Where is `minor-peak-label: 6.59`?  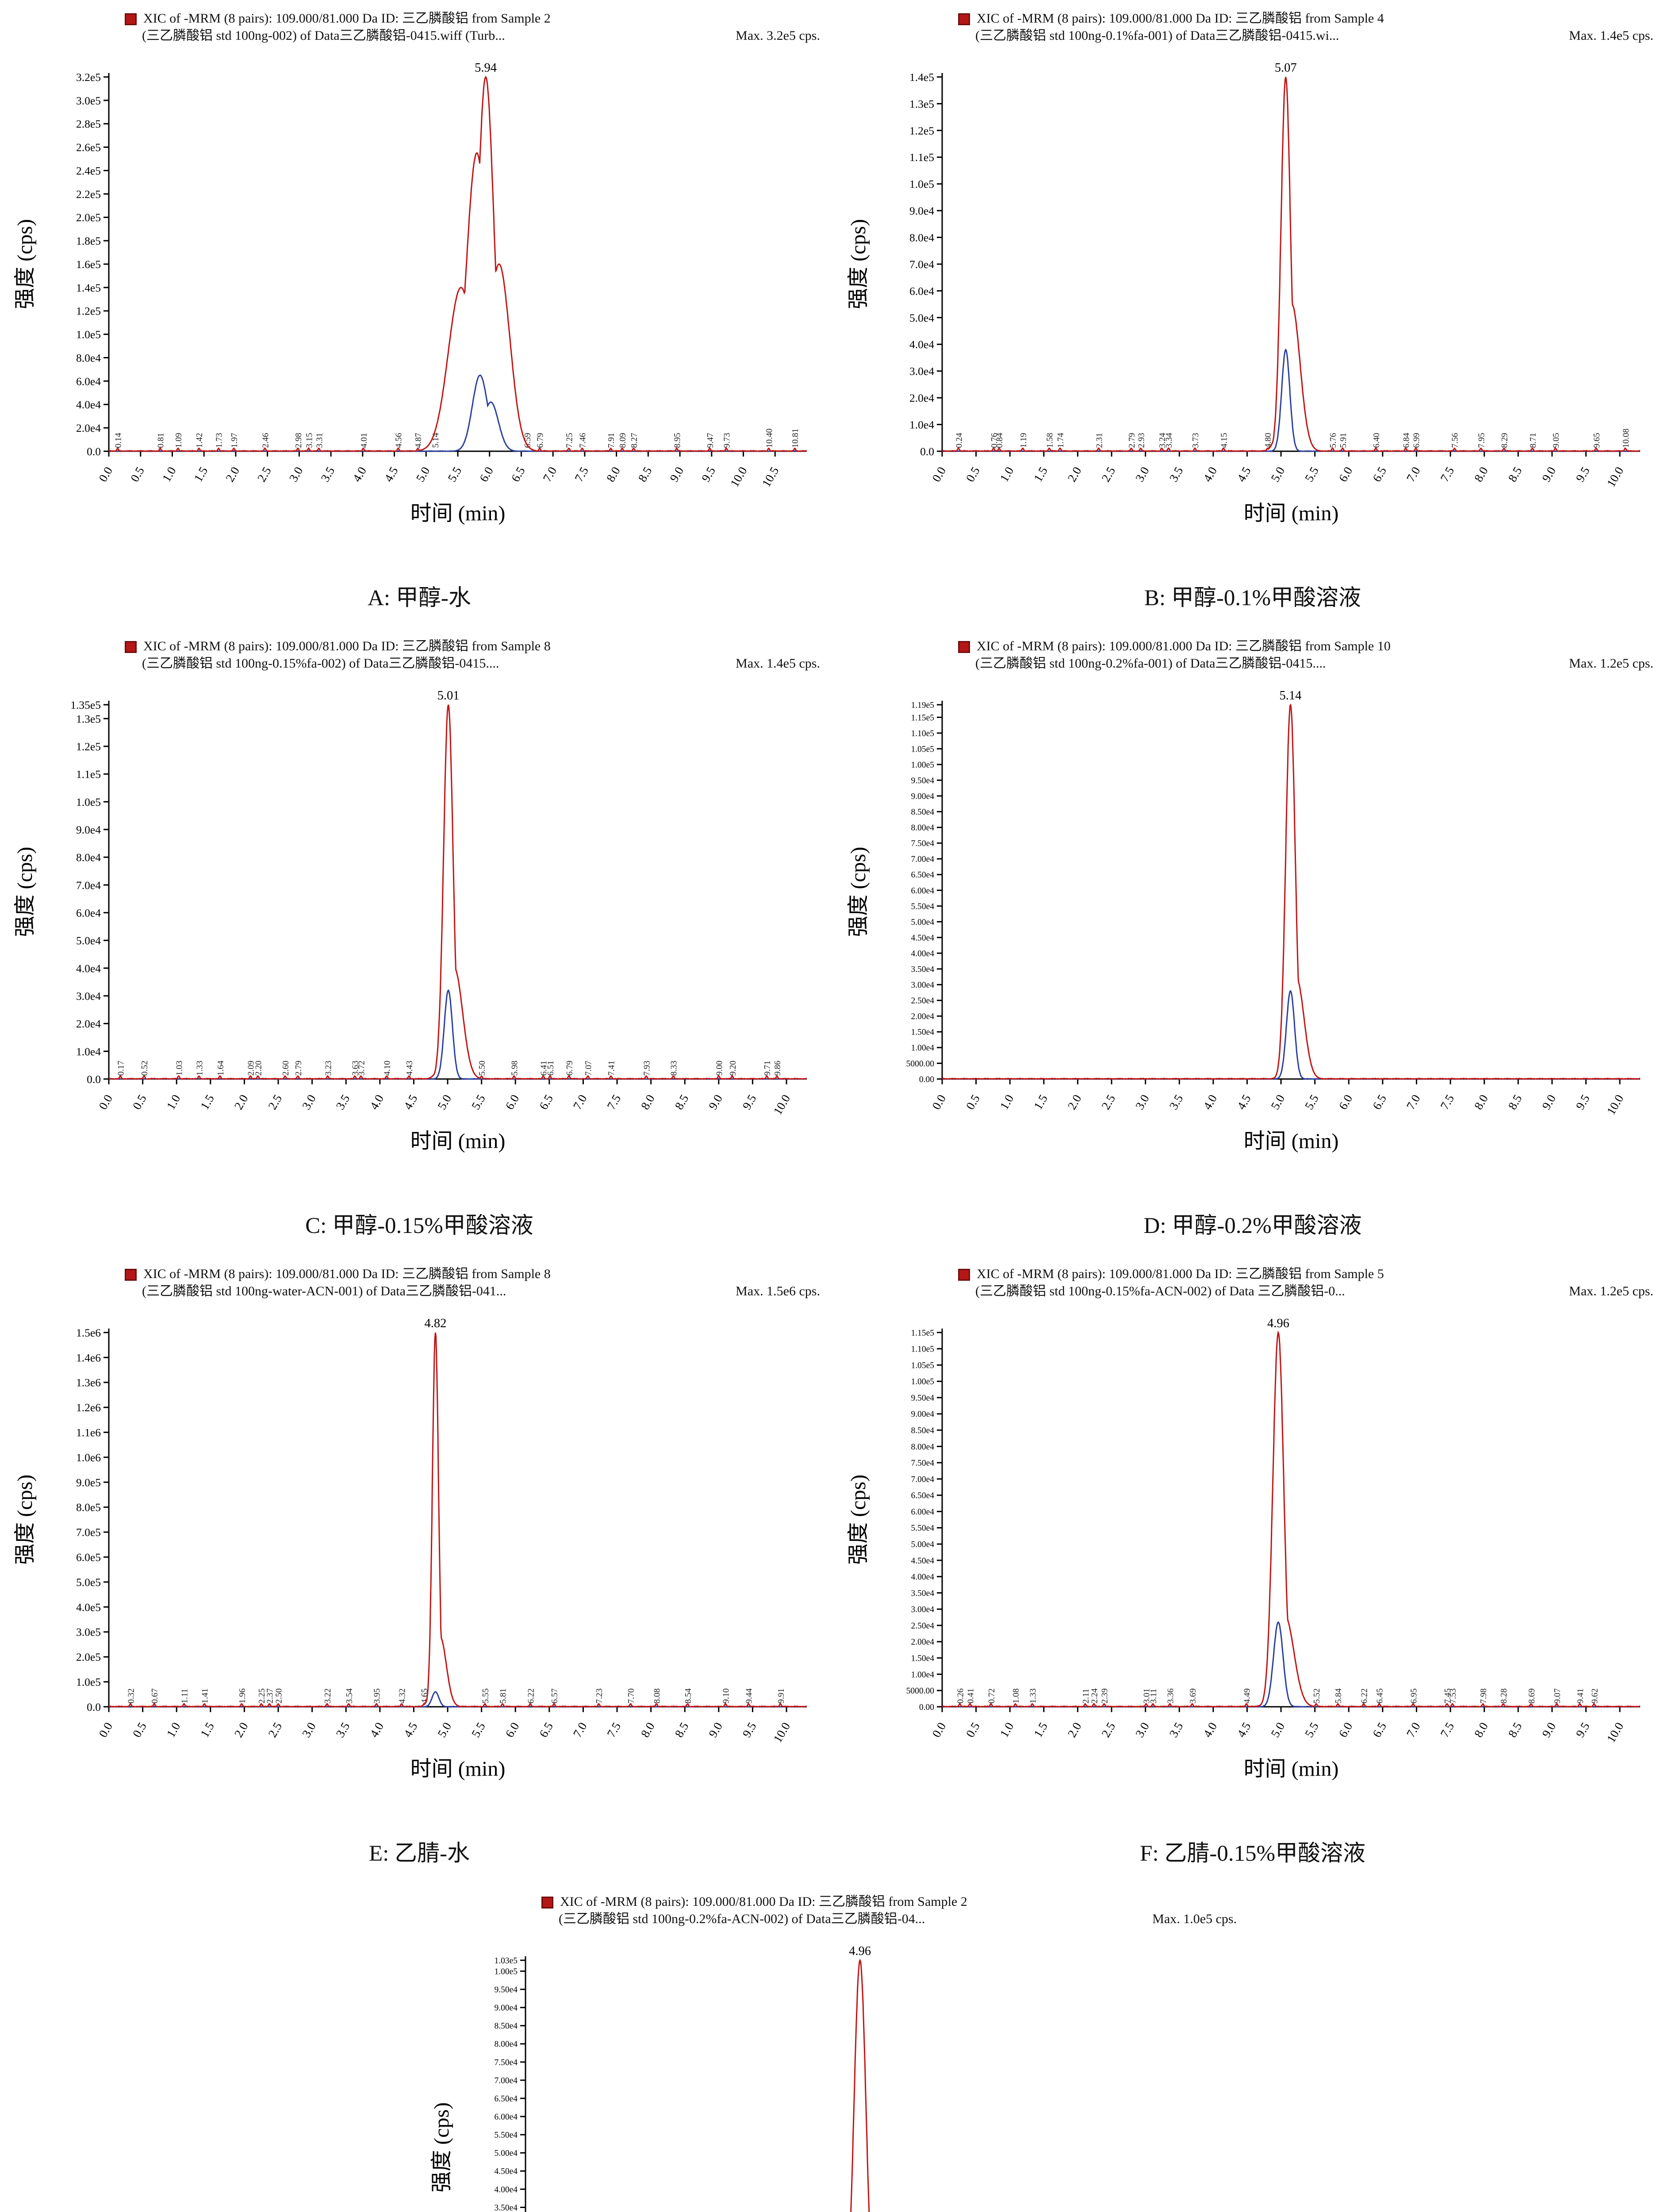
minor-peak-label: 6.59 is located at coordinates (528, 441).